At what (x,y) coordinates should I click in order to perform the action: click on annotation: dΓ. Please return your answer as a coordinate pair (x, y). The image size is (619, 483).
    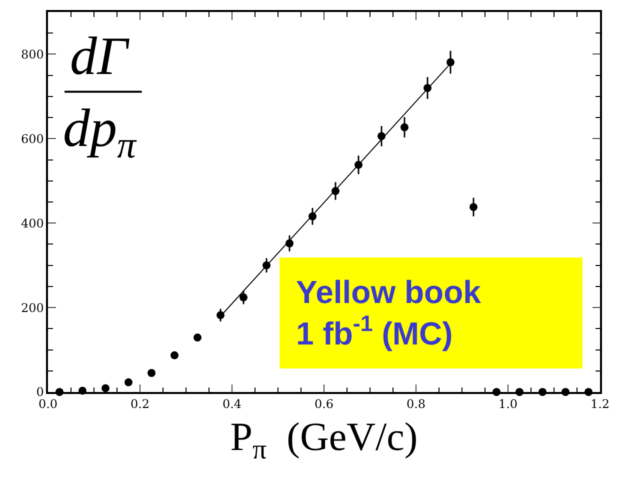
    Looking at the image, I should click on (100, 56).